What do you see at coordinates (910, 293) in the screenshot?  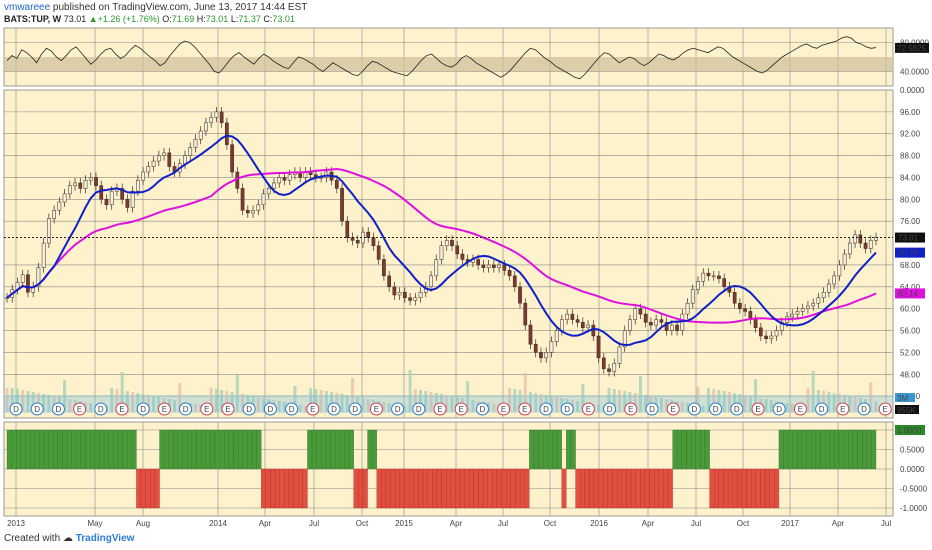 I see `sma-long-label-bg` at bounding box center [910, 293].